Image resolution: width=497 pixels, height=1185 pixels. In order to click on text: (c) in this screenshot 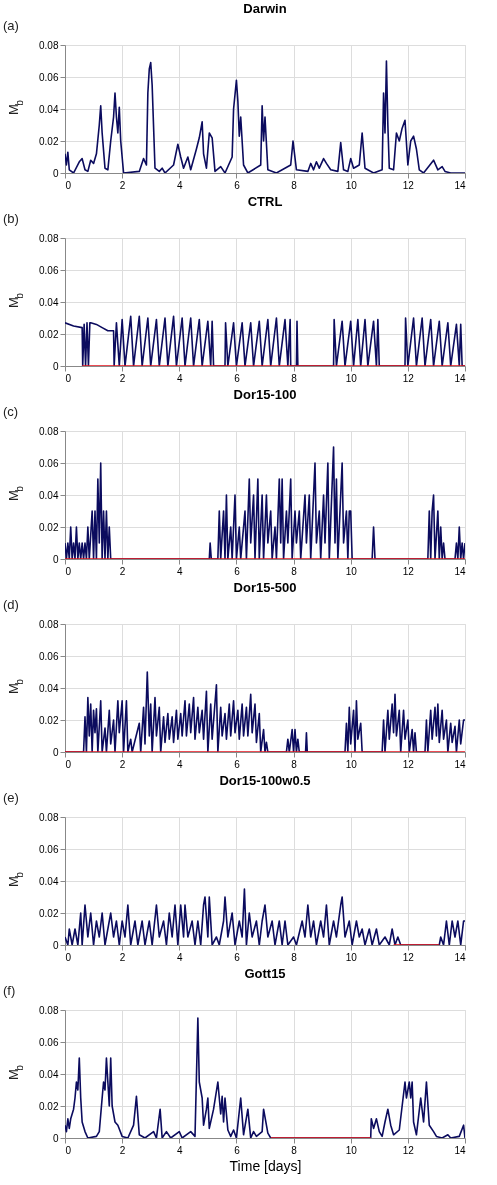, I will do `click(11, 411)`.